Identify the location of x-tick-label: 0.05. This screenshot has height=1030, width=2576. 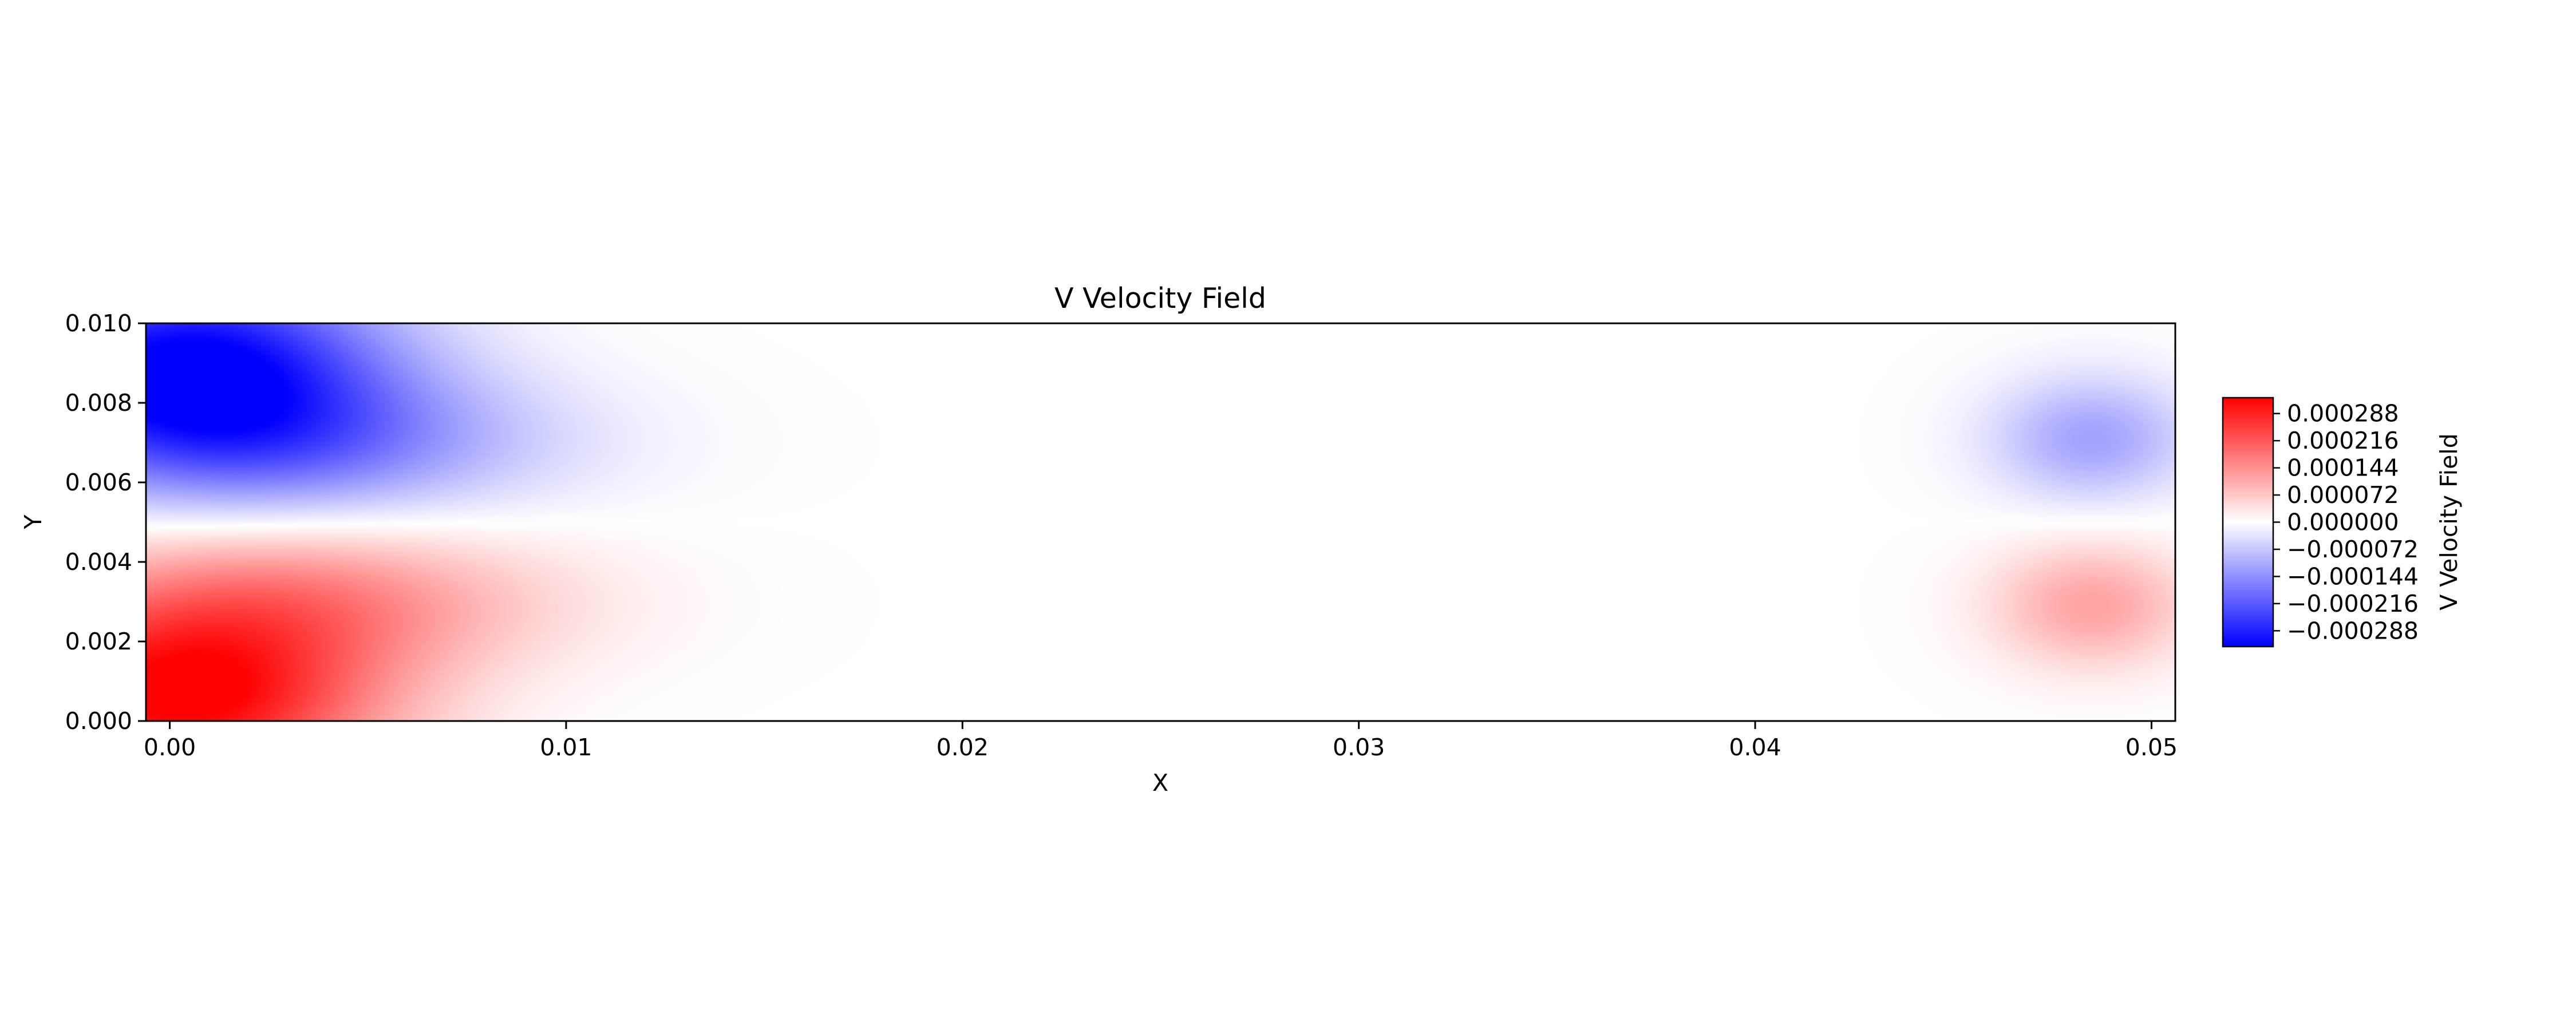
(2151, 747).